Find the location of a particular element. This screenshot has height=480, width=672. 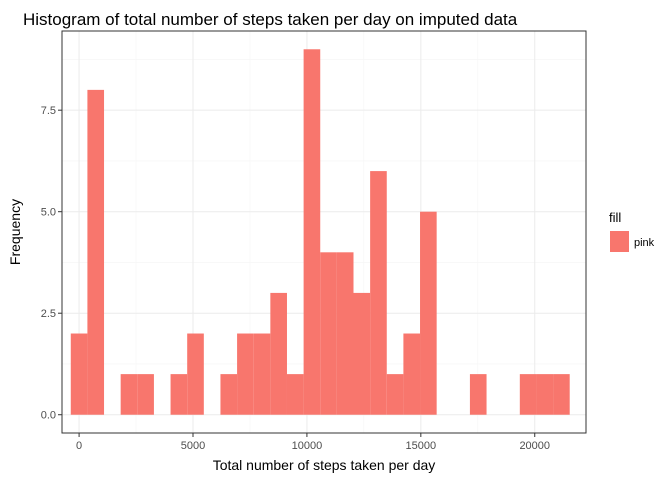

x-tick-label: 10000 is located at coordinates (307, 446).